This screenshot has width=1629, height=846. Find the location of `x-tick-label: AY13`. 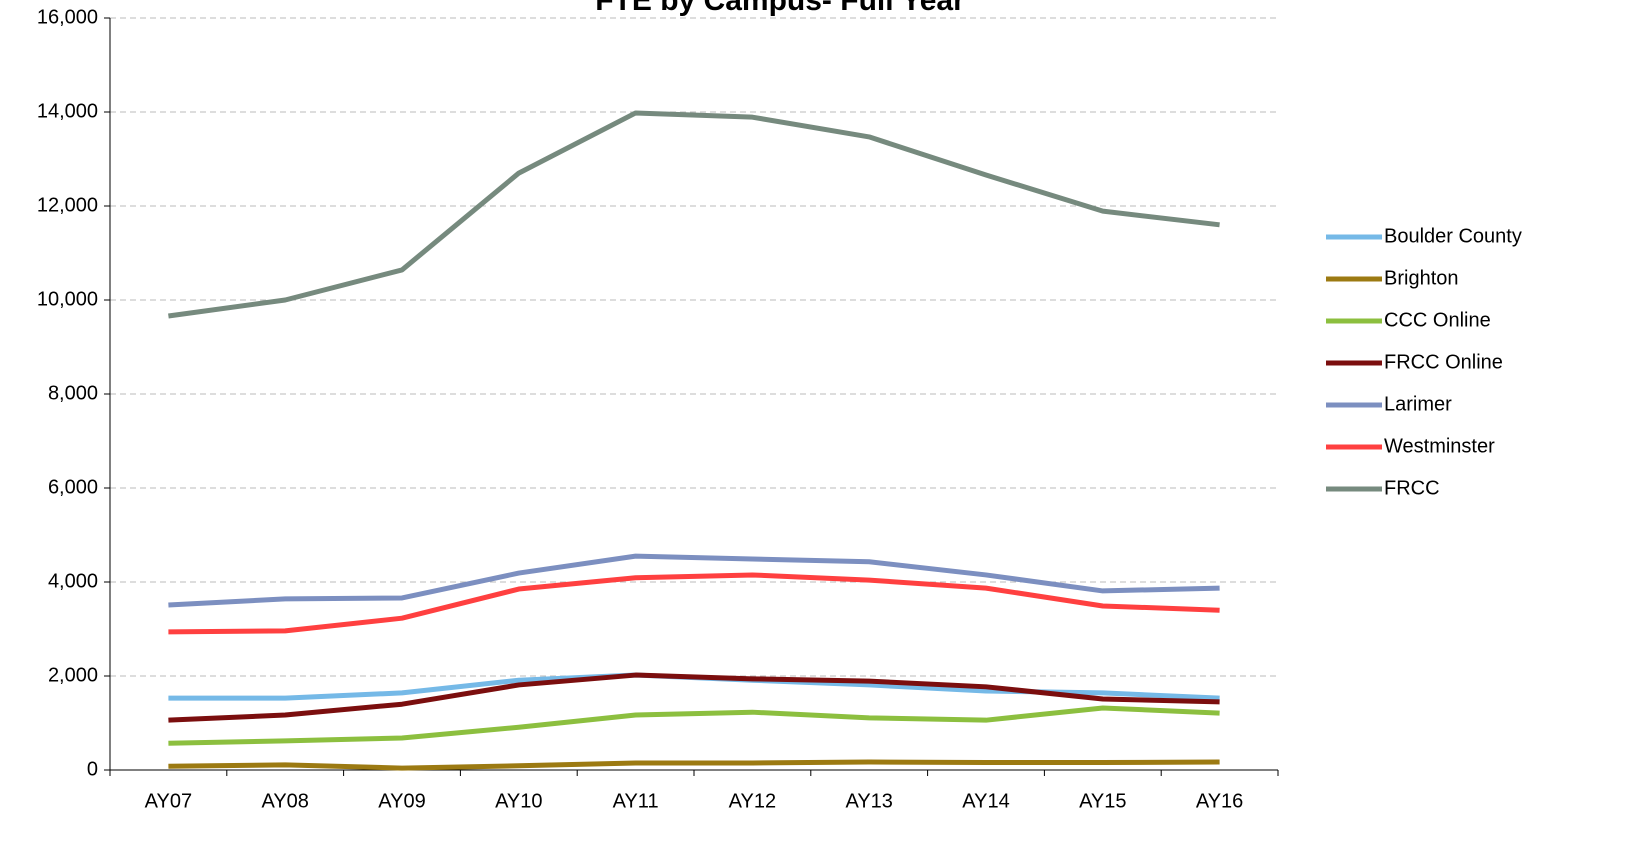

x-tick-label: AY13 is located at coordinates (868, 801).